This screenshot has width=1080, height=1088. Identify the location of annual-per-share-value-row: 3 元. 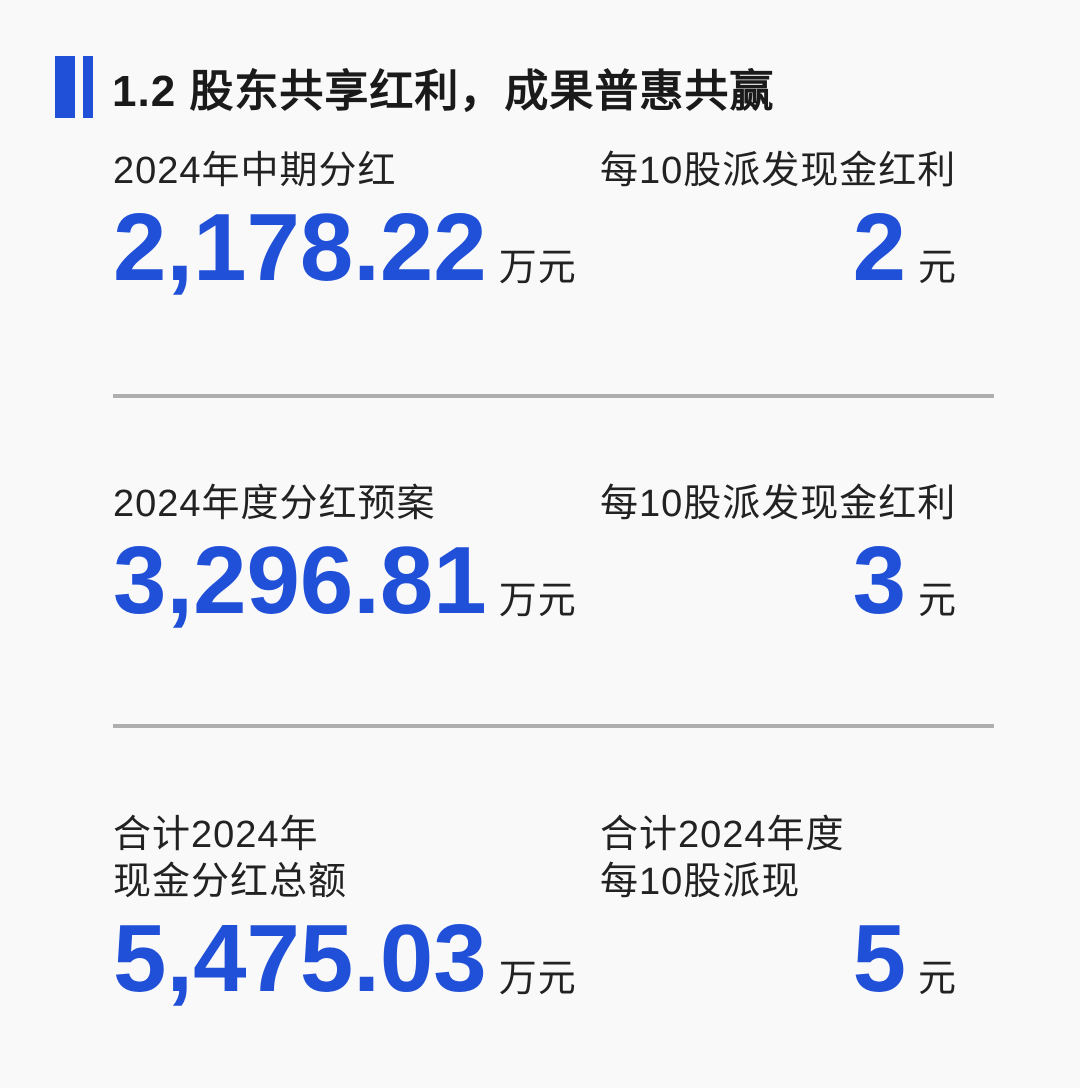
(797, 591).